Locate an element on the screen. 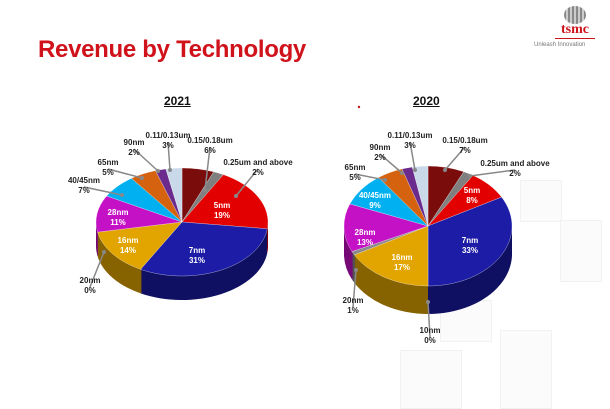  slice-label-value: 33% is located at coordinates (470, 250).